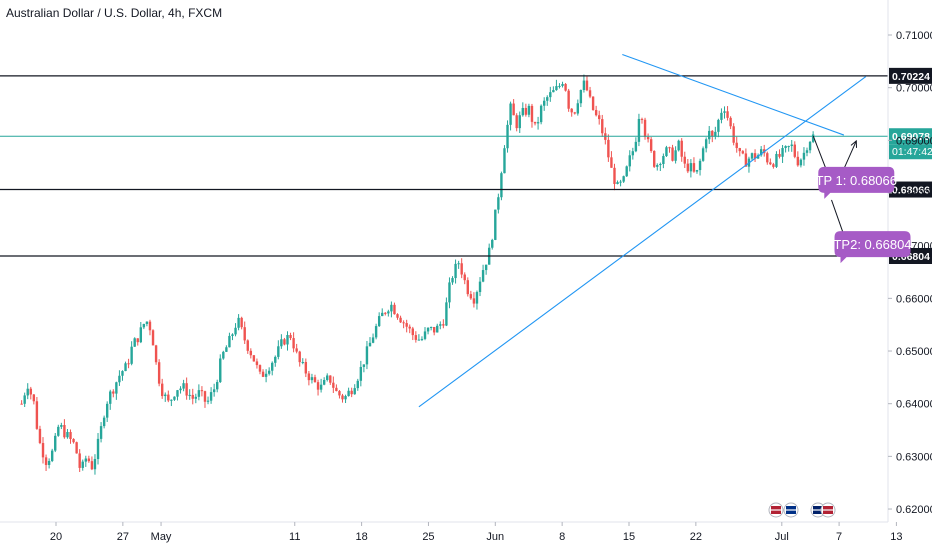 The width and height of the screenshot is (932, 550). I want to click on tp-callout: TP 1: 0.68066, so click(856, 182).